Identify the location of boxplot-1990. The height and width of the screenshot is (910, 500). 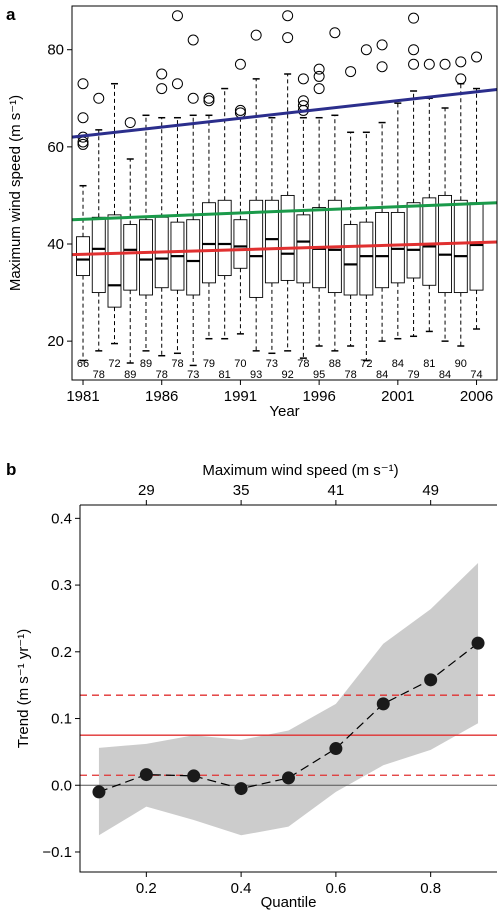
(224, 213).